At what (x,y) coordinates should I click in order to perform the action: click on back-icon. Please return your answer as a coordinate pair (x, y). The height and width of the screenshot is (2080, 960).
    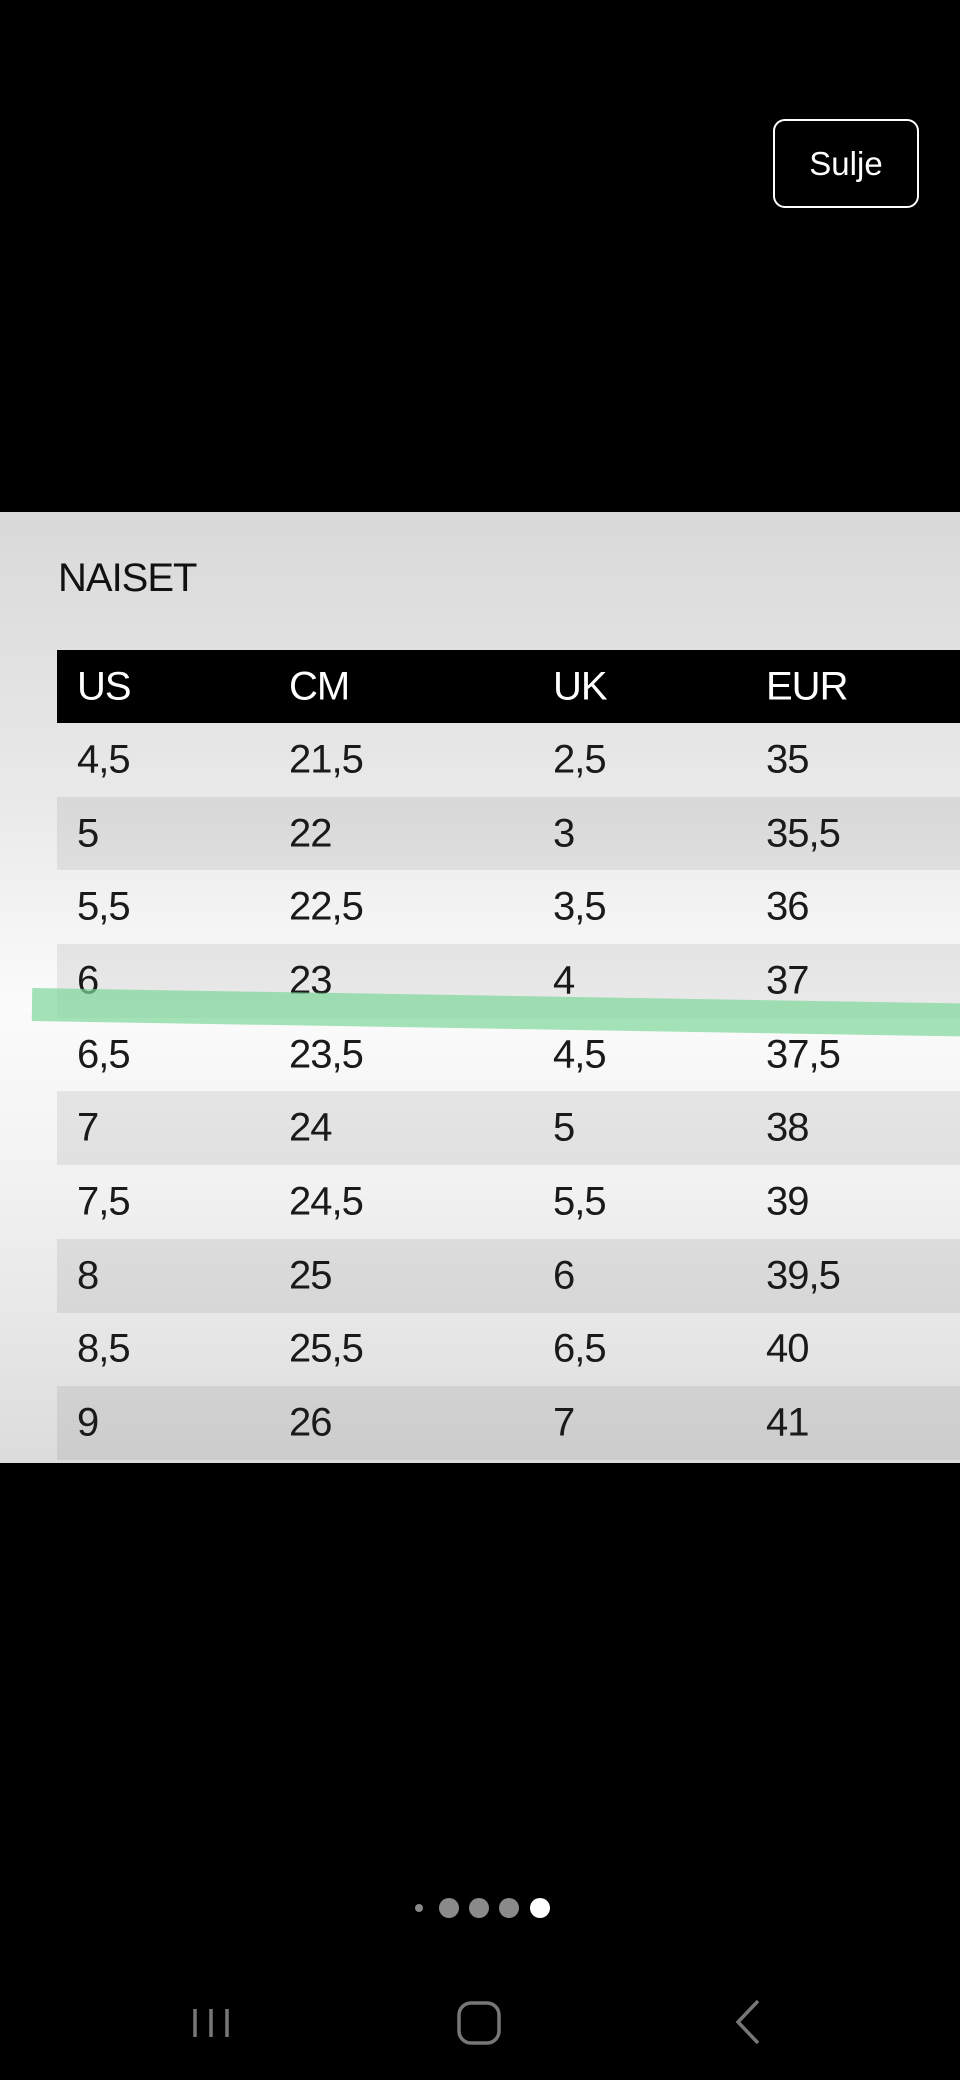
    Looking at the image, I should click on (748, 2022).